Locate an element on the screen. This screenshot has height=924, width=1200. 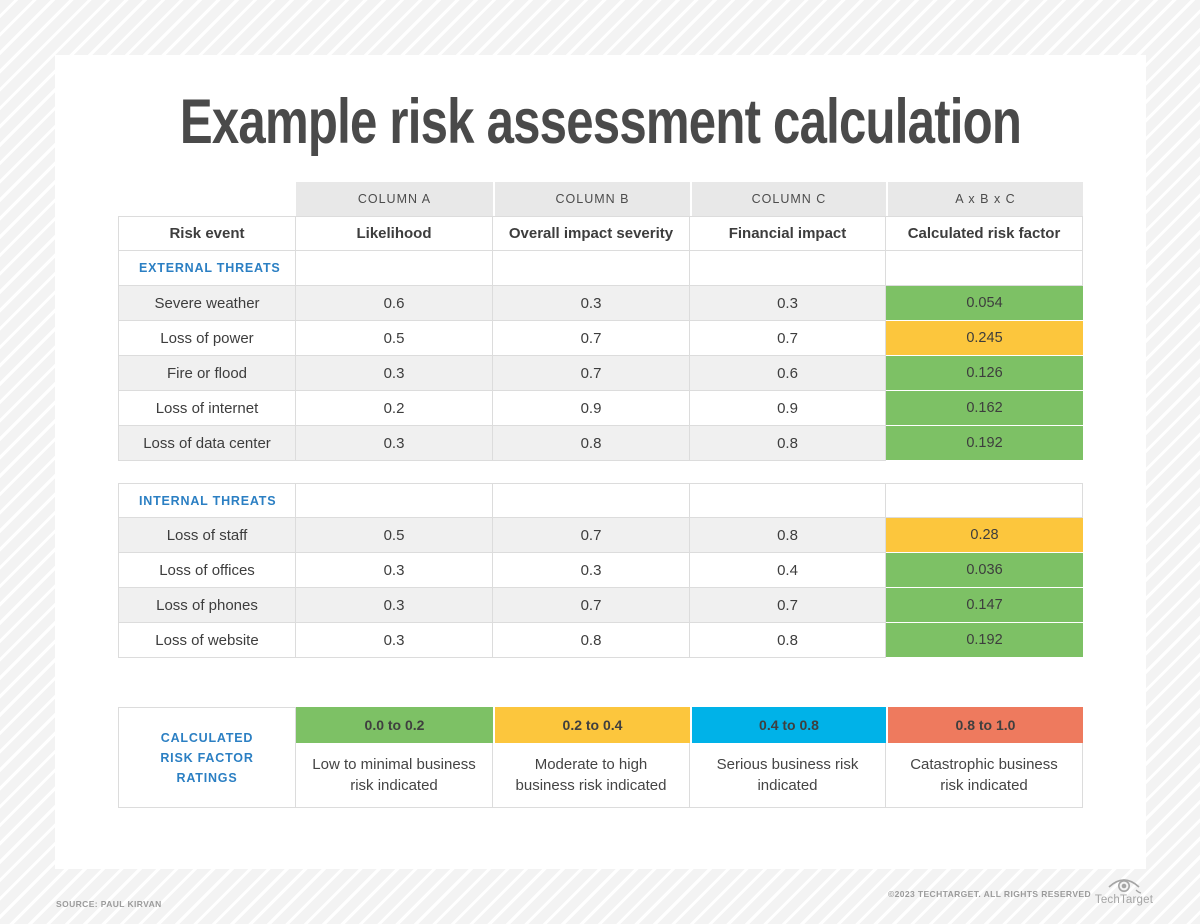
financial-impact-cell: 0.6 is located at coordinates (788, 373).